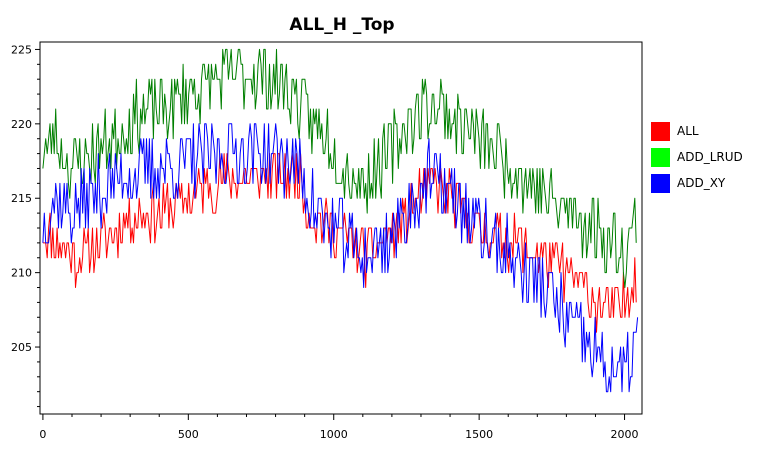 The image size is (758, 450). Describe the element at coordinates (21, 273) in the screenshot. I see `y-tick-label: 210` at that location.